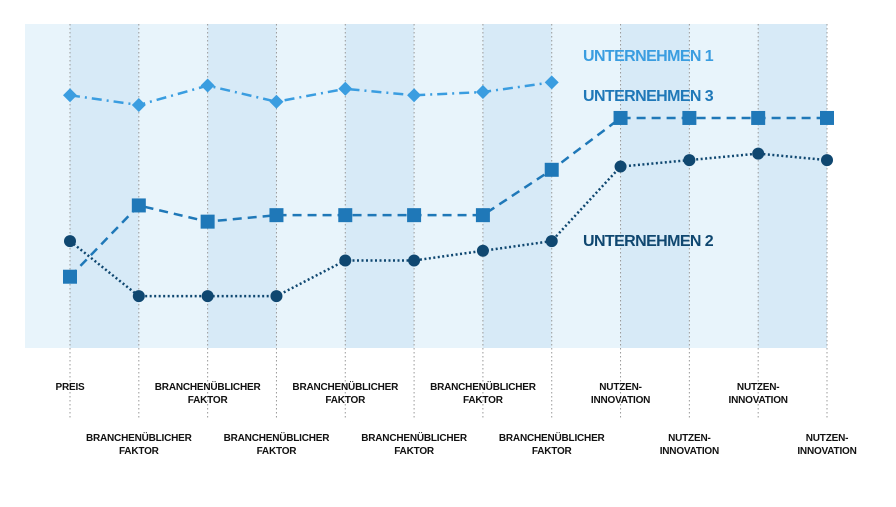  What do you see at coordinates (648, 96) in the screenshot?
I see `legend-label: UNTERNEHMEN 3` at bounding box center [648, 96].